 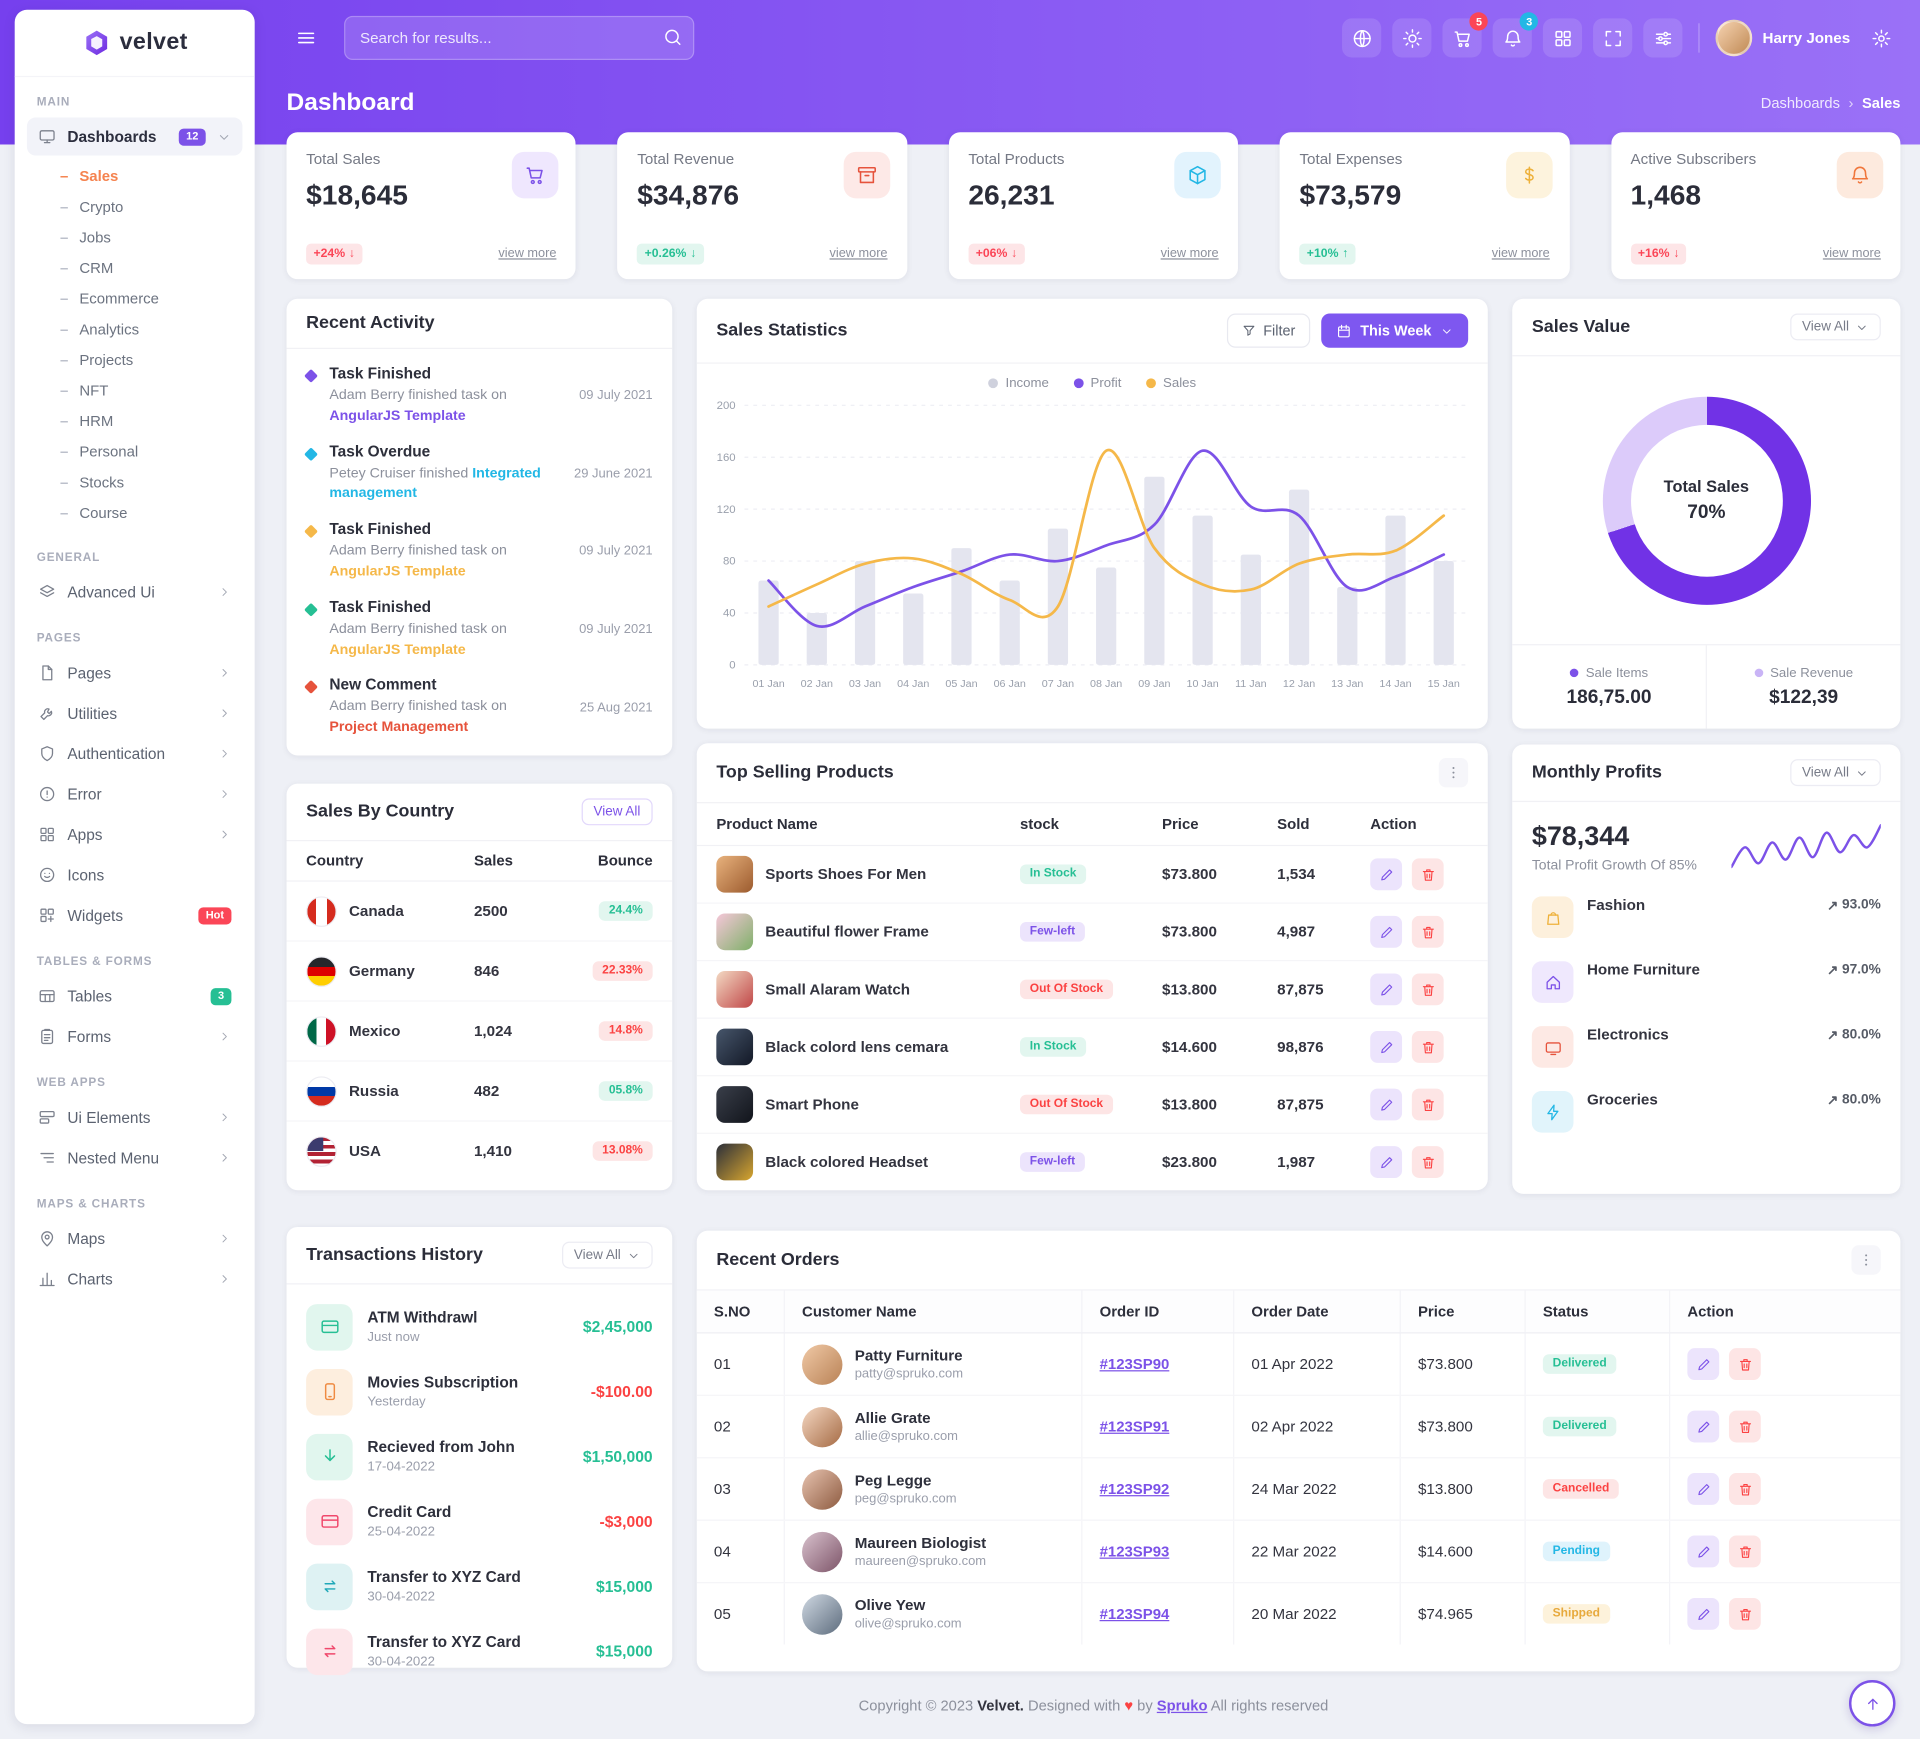 I want to click on sidebar-subitem-nft: – NFT, so click(x=84, y=390).